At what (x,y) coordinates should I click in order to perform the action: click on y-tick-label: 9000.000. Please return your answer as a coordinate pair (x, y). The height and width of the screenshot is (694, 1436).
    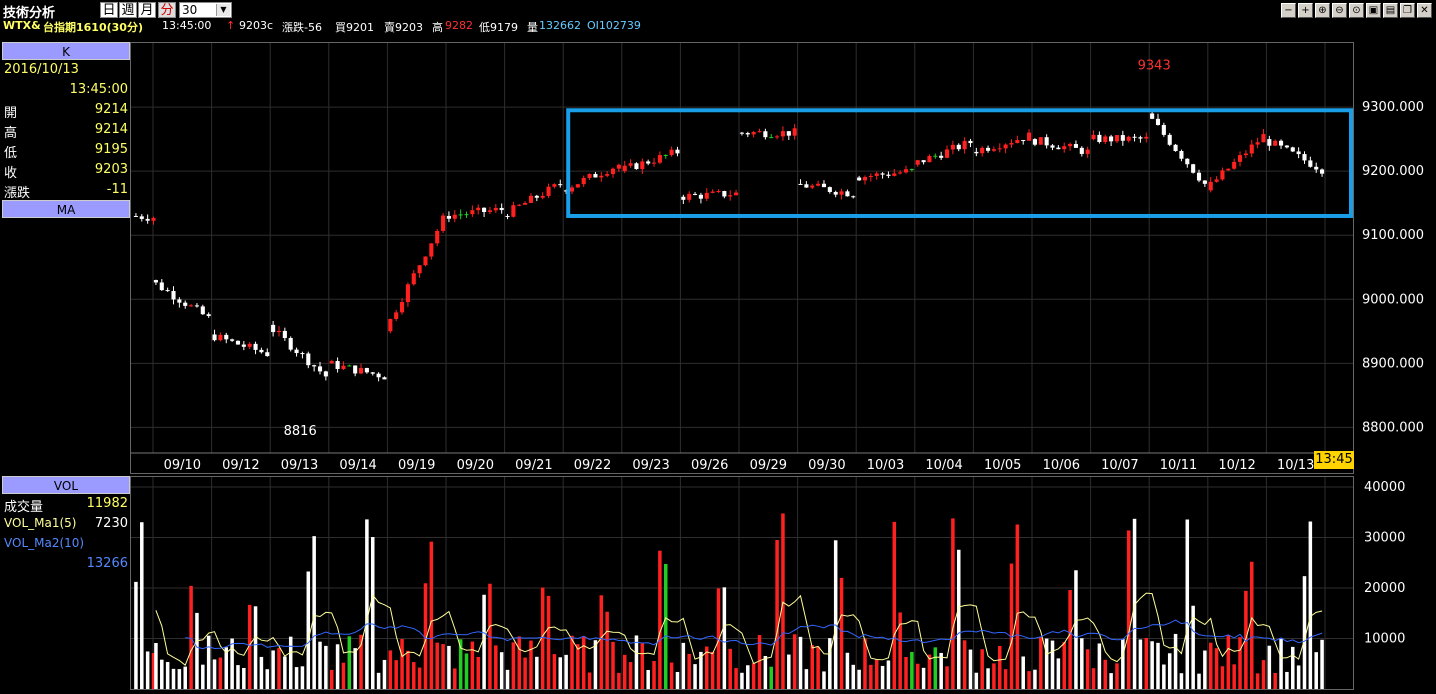
    Looking at the image, I should click on (1393, 299).